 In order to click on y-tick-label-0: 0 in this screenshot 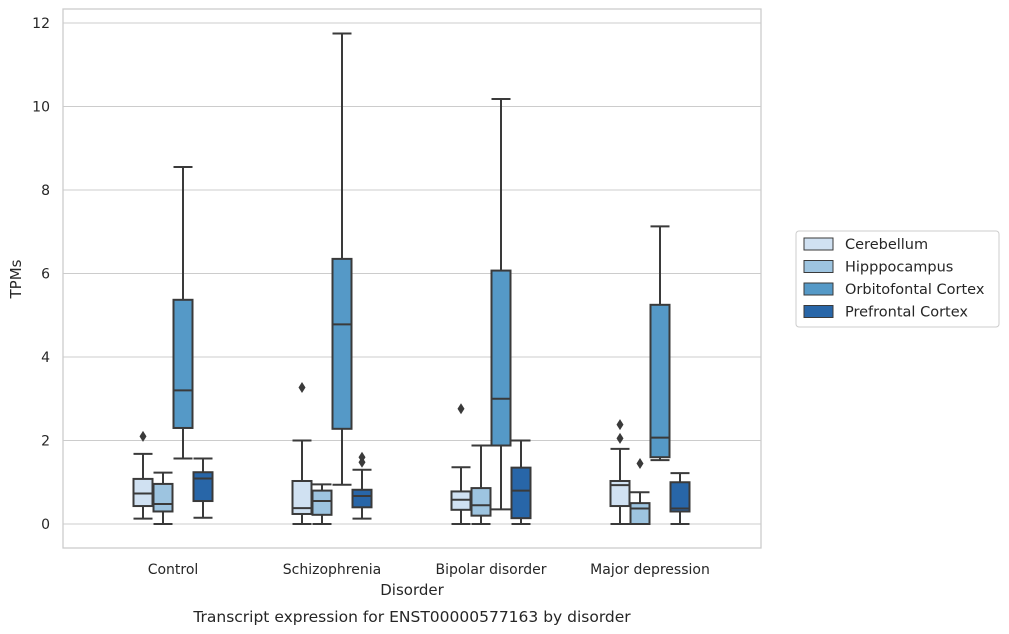, I will do `click(45, 525)`.